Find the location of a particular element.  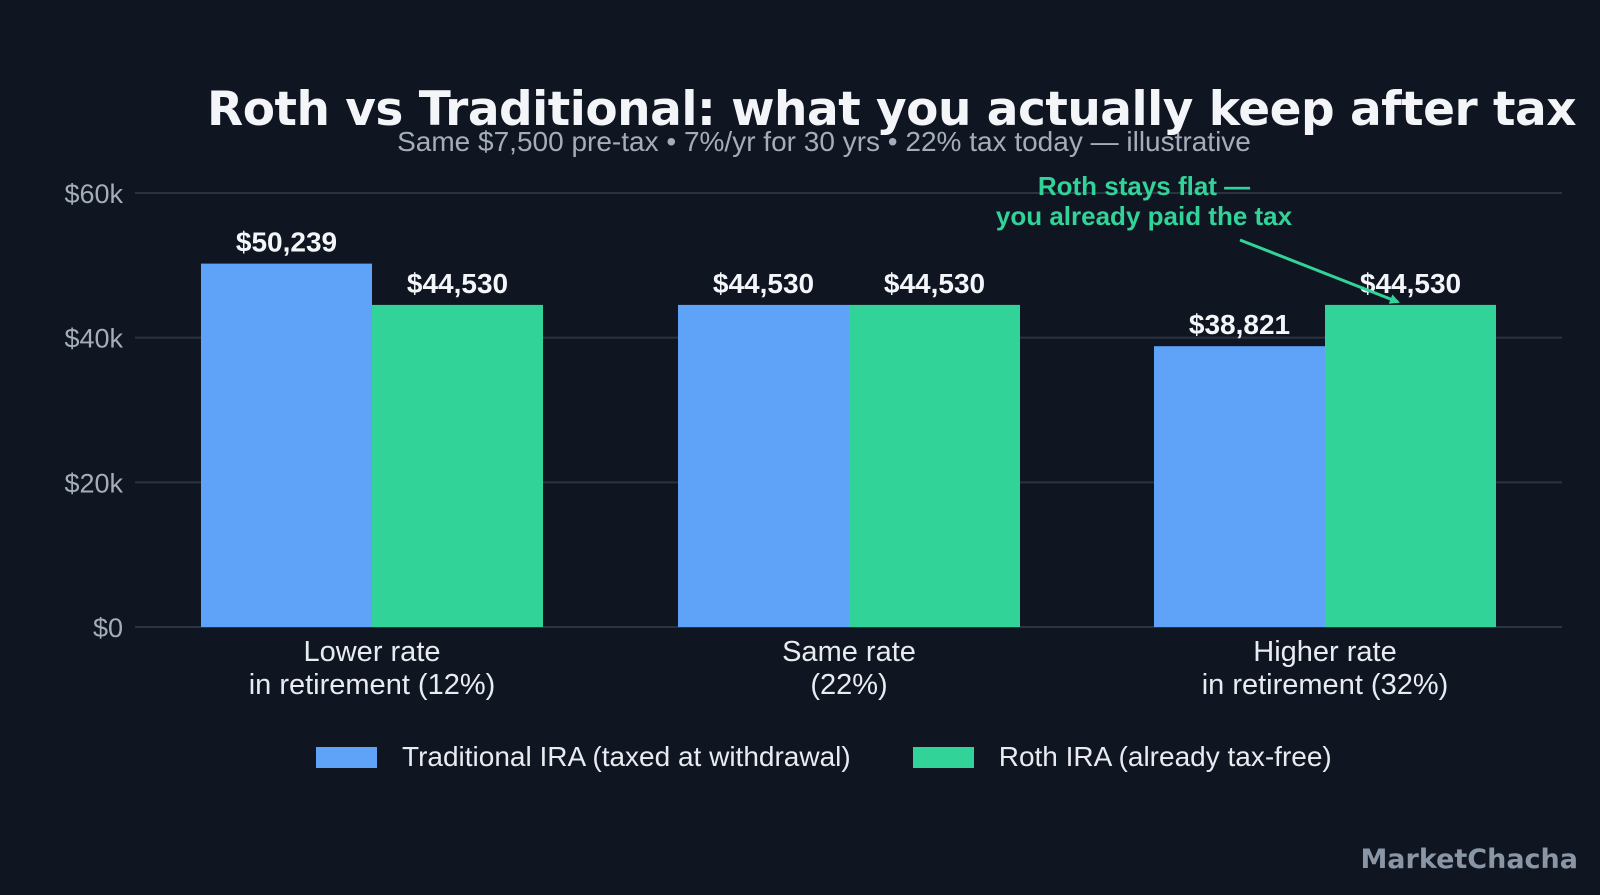

y-tick-label: $20k is located at coordinates (93, 483).